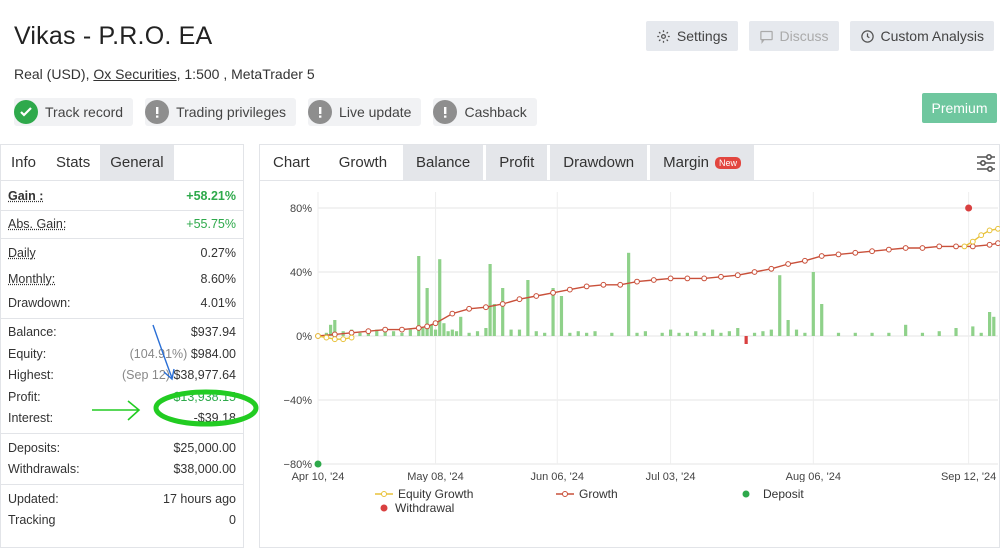 This screenshot has width=1000, height=551. Describe the element at coordinates (213, 332) in the screenshot. I see `stat-value: $937.94` at that location.